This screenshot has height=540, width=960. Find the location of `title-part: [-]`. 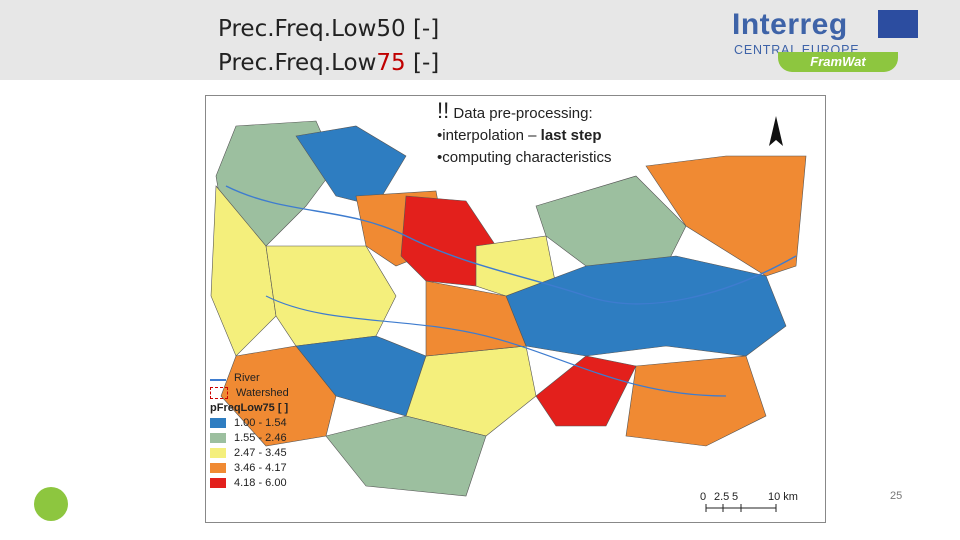

title-part: [-] is located at coordinates (422, 63).